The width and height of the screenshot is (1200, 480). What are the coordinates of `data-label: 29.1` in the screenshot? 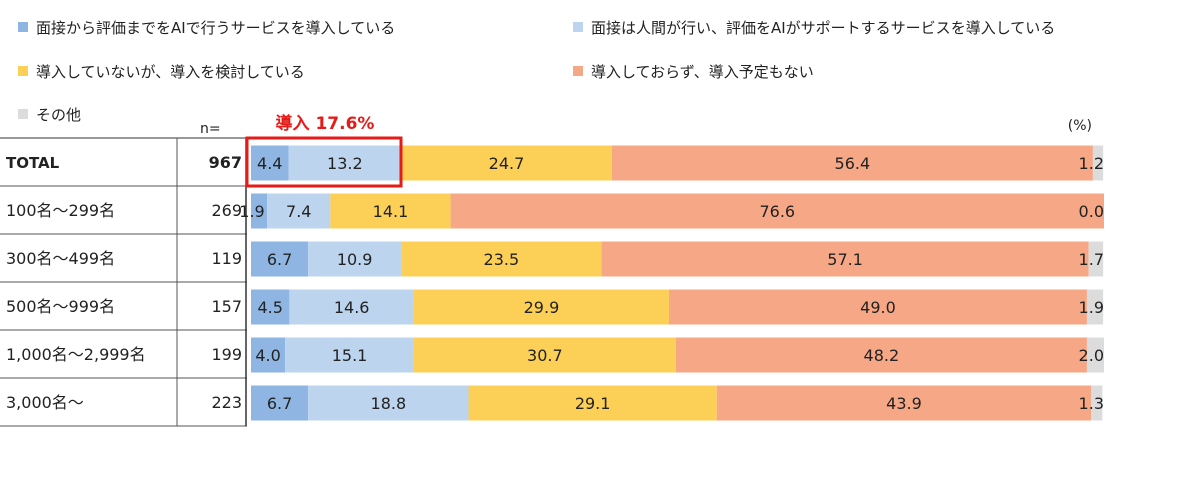 It's located at (593, 403).